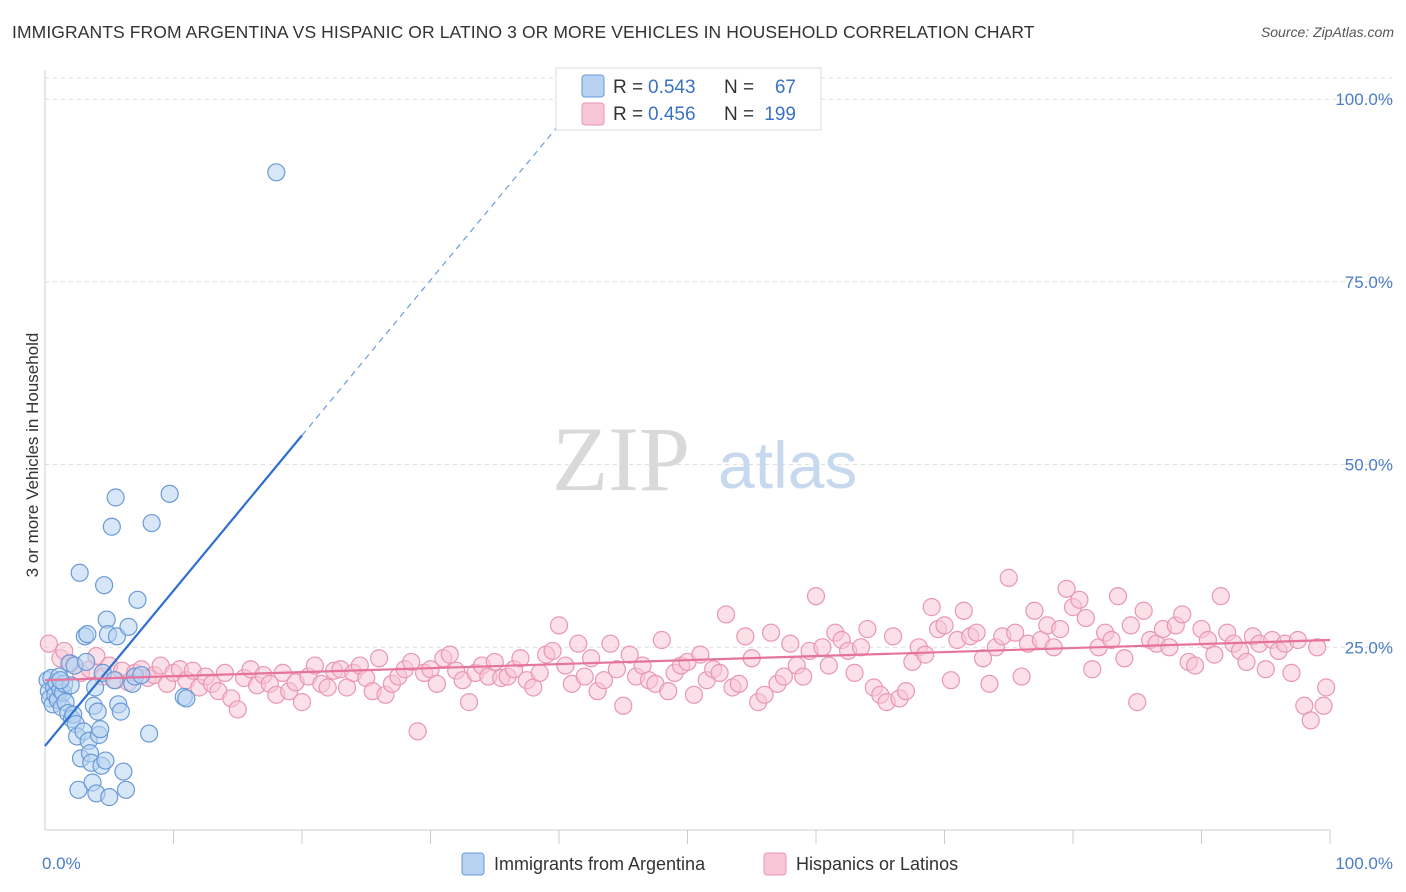  I want to click on legend-r-label-hispanic: R =, so click(628, 114).